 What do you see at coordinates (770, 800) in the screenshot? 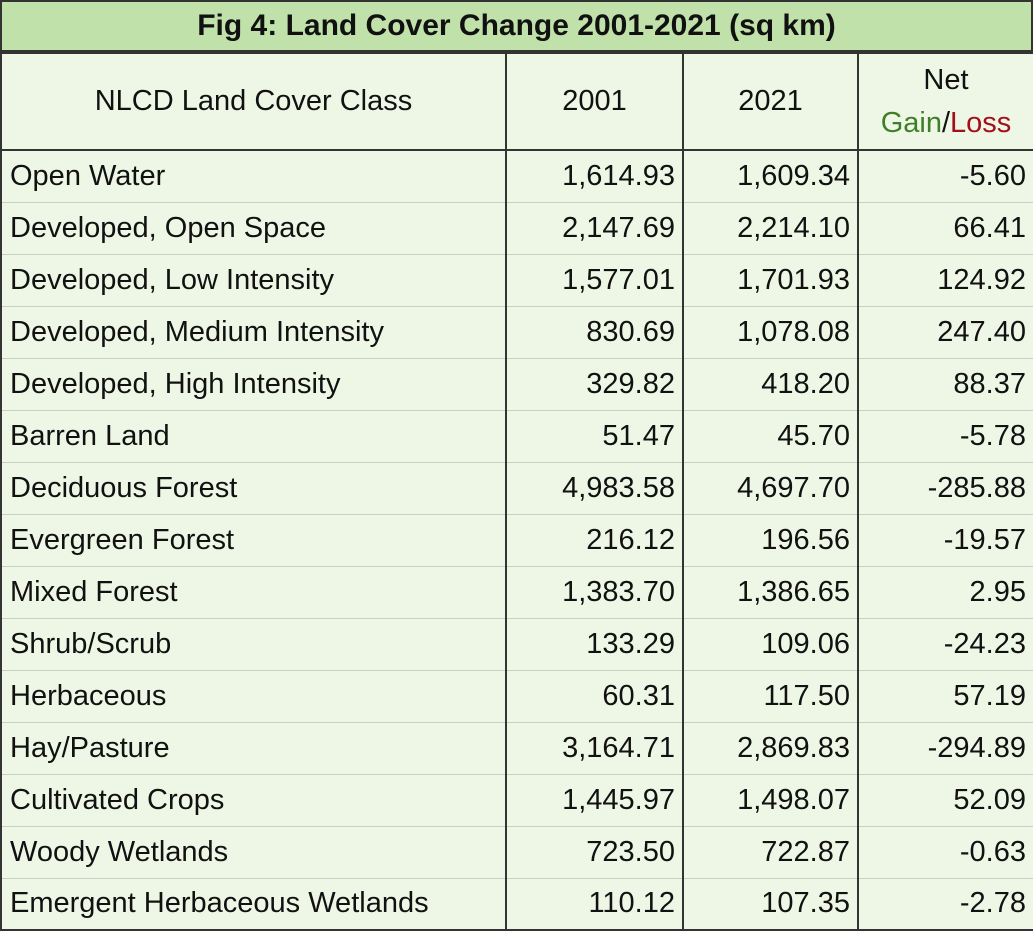
I see `cell-2021: 1,498.07` at bounding box center [770, 800].